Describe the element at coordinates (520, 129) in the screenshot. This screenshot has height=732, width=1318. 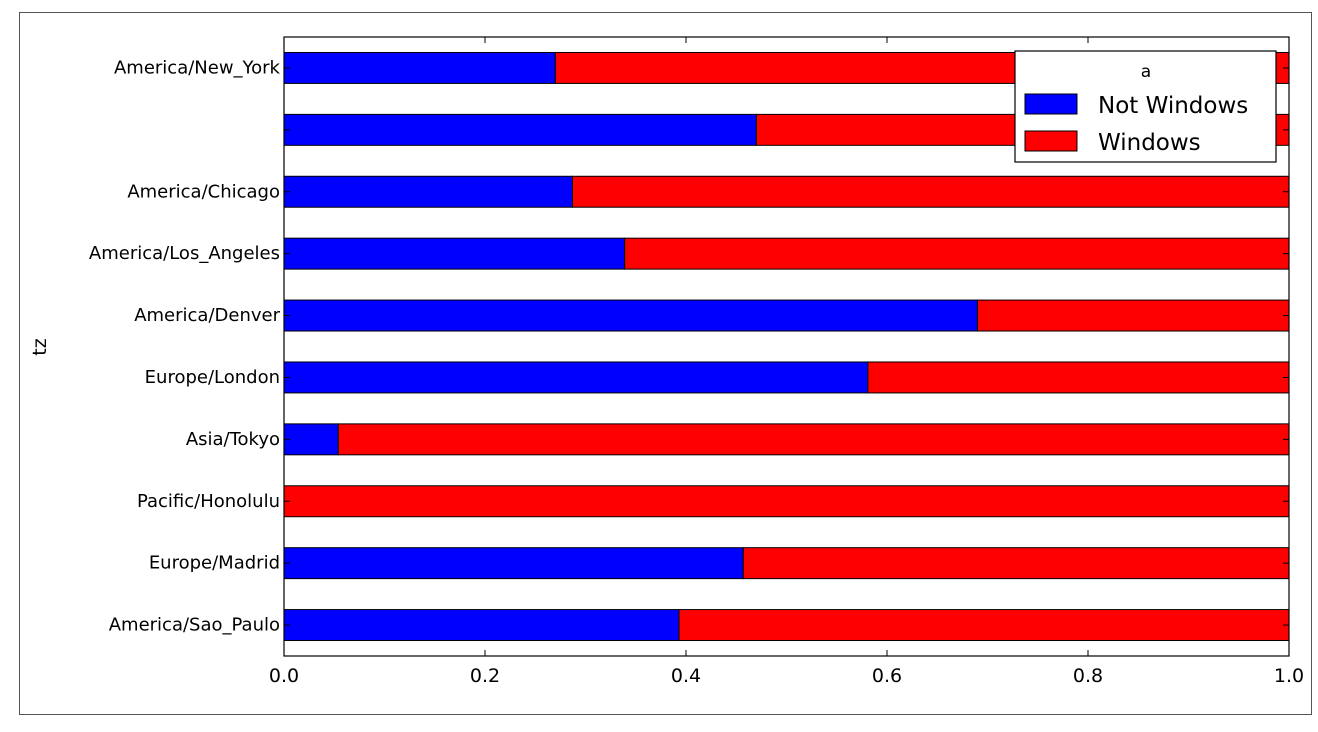
I see `bar-not-windows-blank` at that location.